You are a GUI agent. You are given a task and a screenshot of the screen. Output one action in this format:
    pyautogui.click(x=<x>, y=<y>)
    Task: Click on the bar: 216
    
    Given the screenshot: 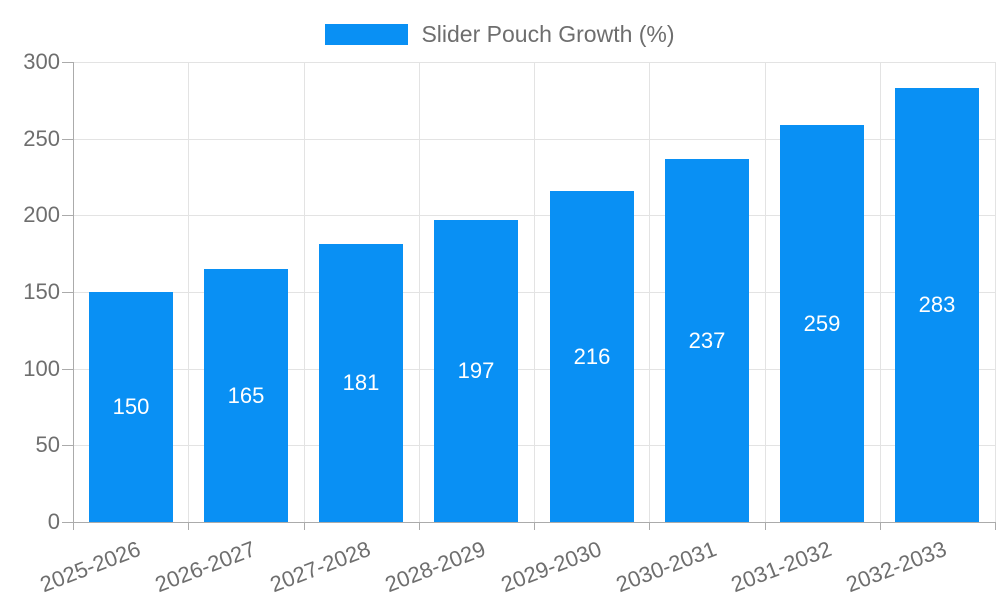 What is the action you would take?
    pyautogui.click(x=592, y=356)
    